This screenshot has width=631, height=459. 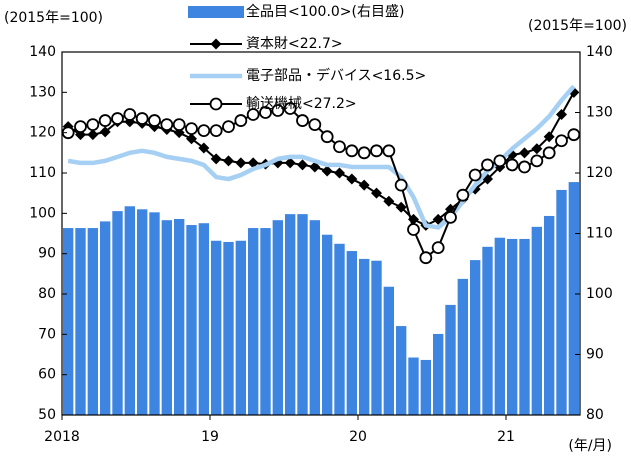 I want to click on legend-item: 資本財<22.7>, so click(x=266, y=44).